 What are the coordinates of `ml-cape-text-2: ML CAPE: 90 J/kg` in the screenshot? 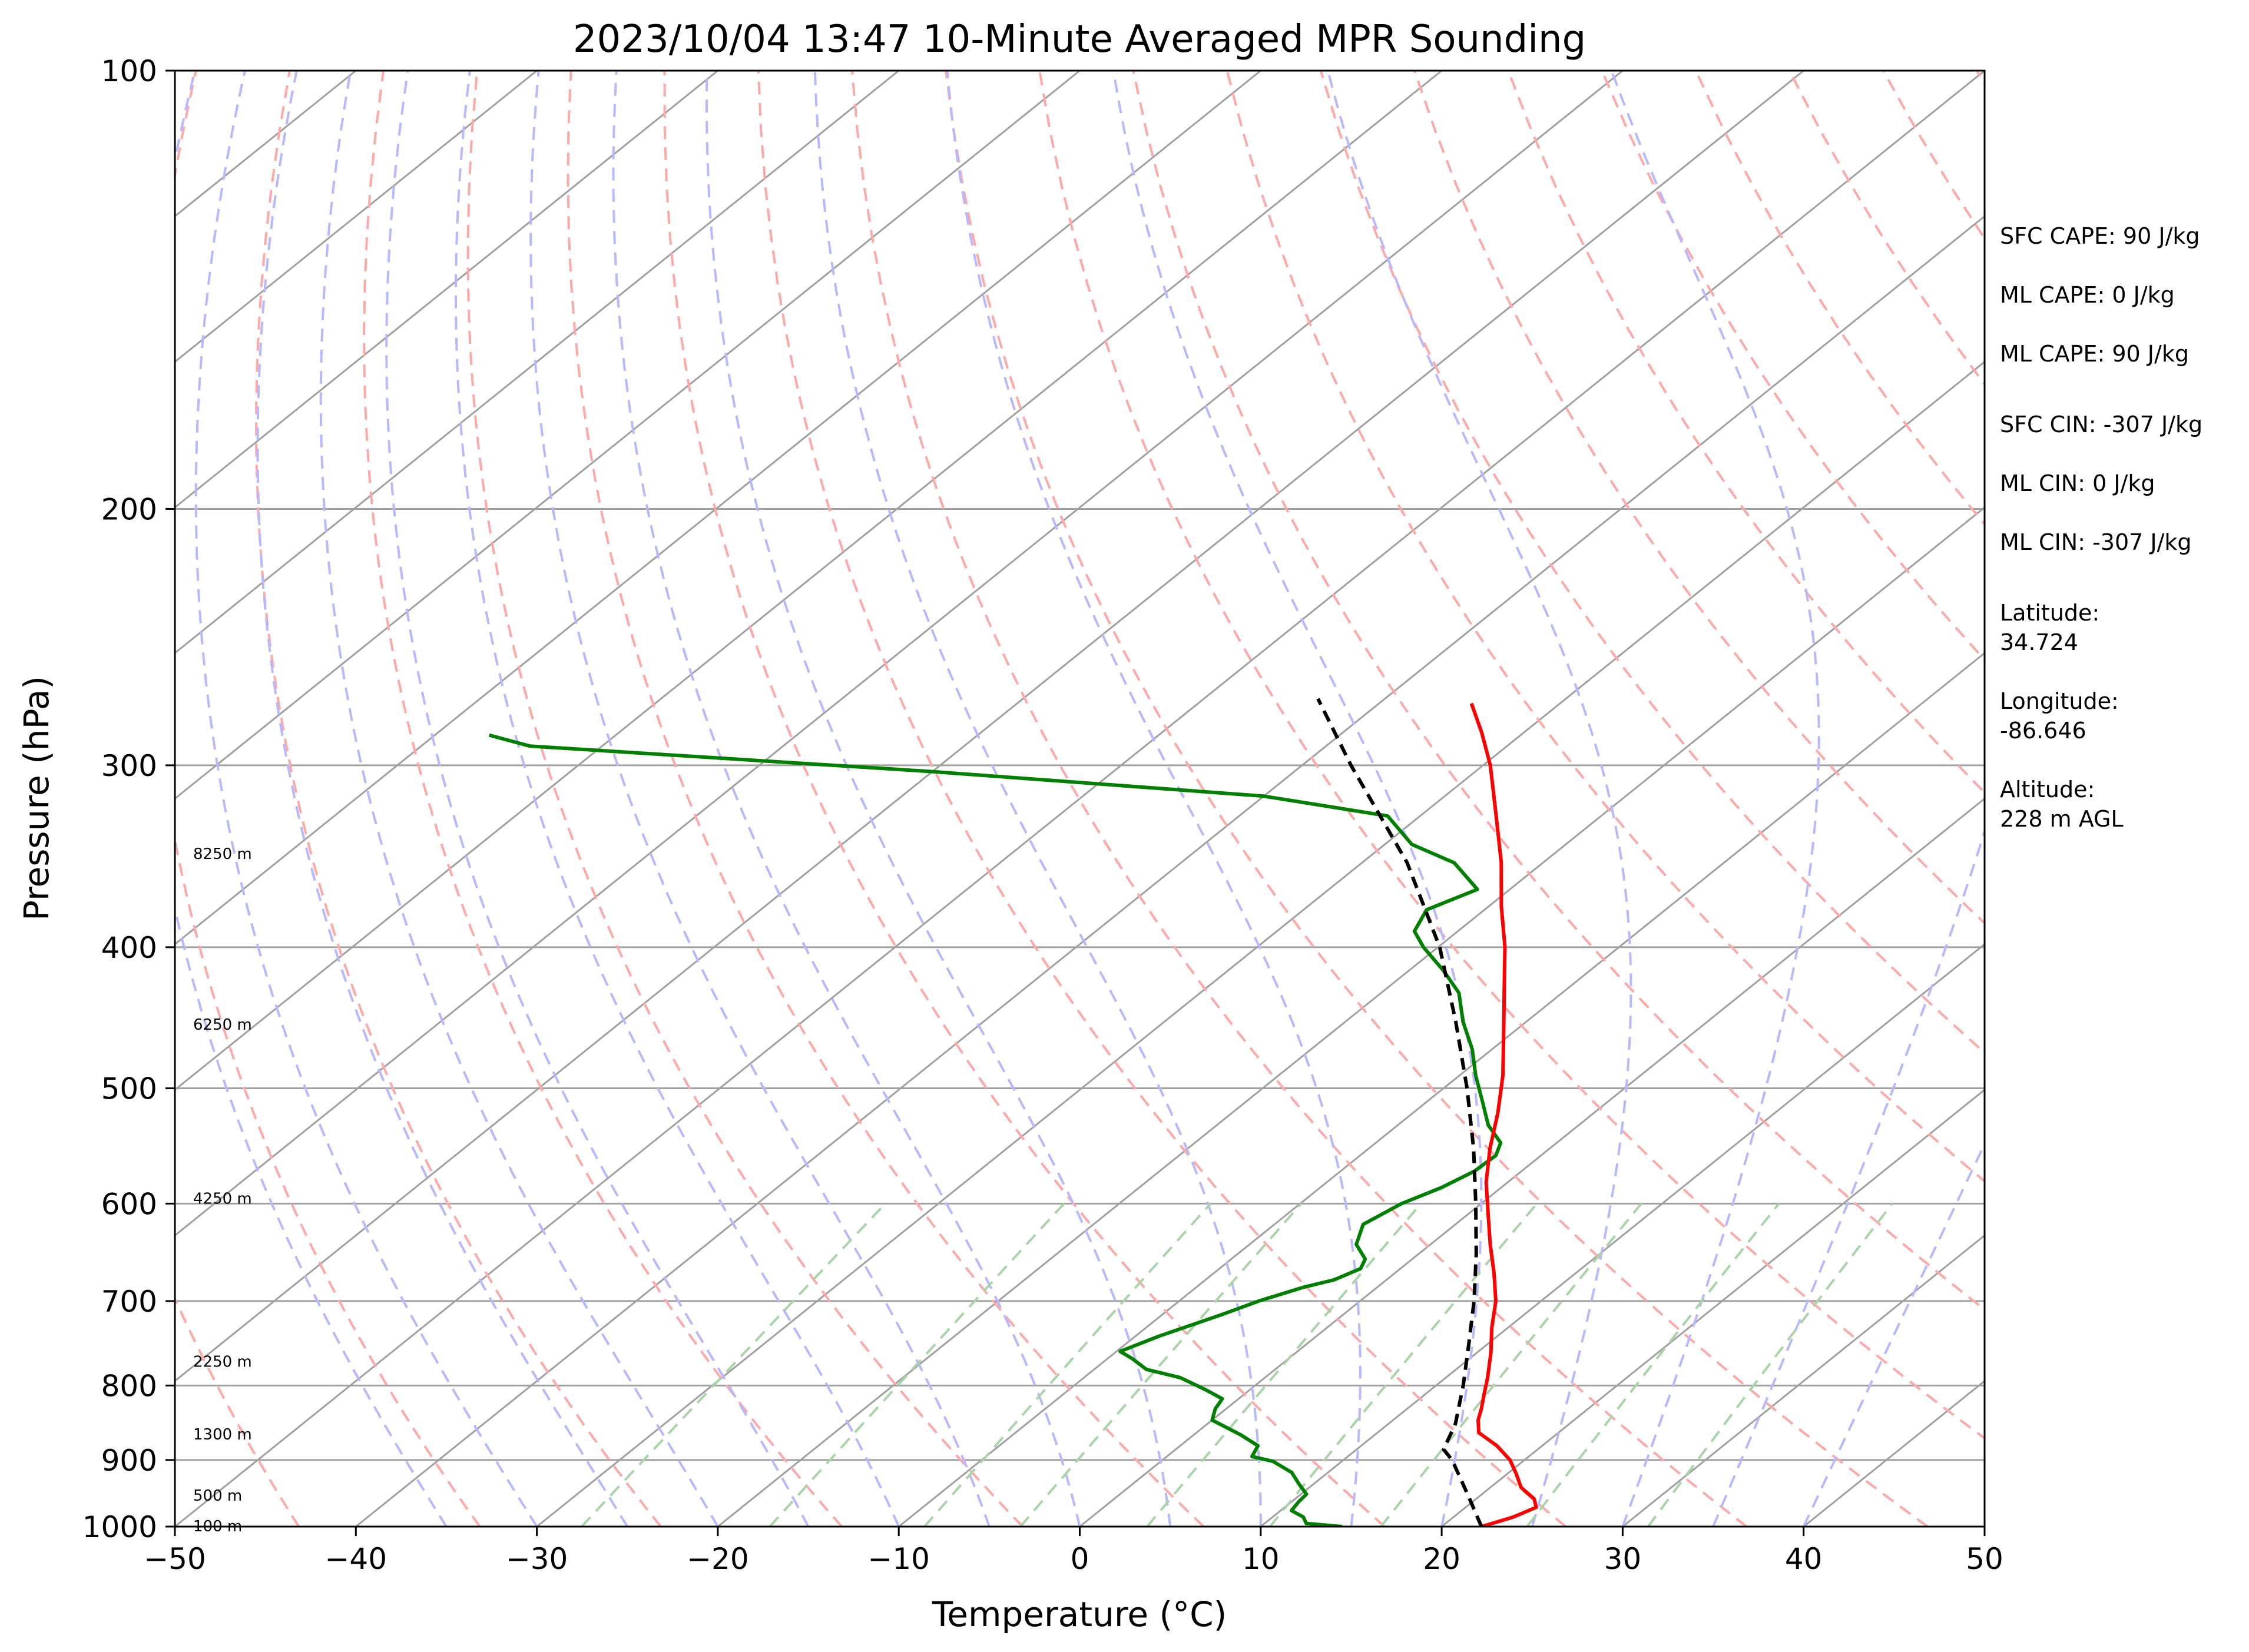 It's located at (2094, 354).